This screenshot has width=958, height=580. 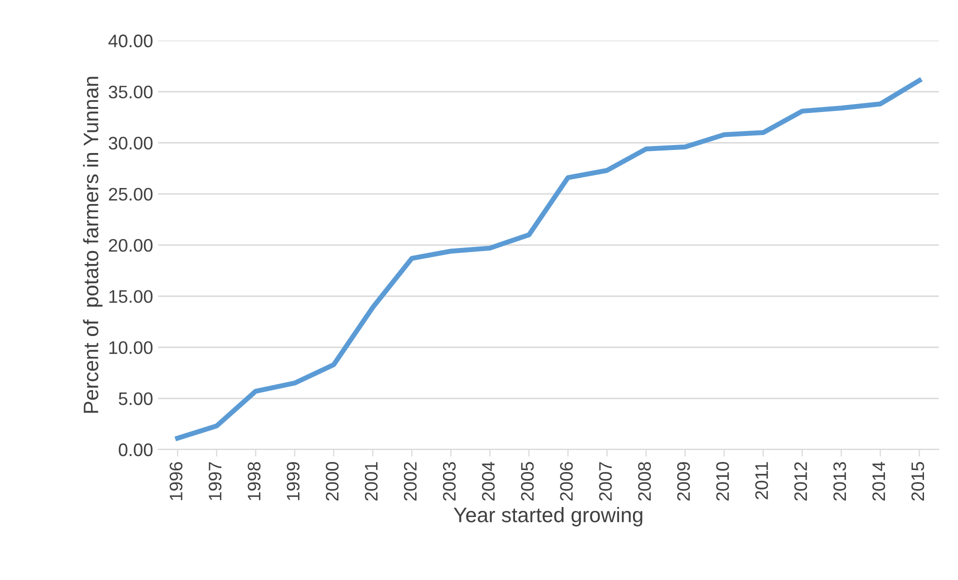 What do you see at coordinates (130, 92) in the screenshot?
I see `y-tick-label: 35.00` at bounding box center [130, 92].